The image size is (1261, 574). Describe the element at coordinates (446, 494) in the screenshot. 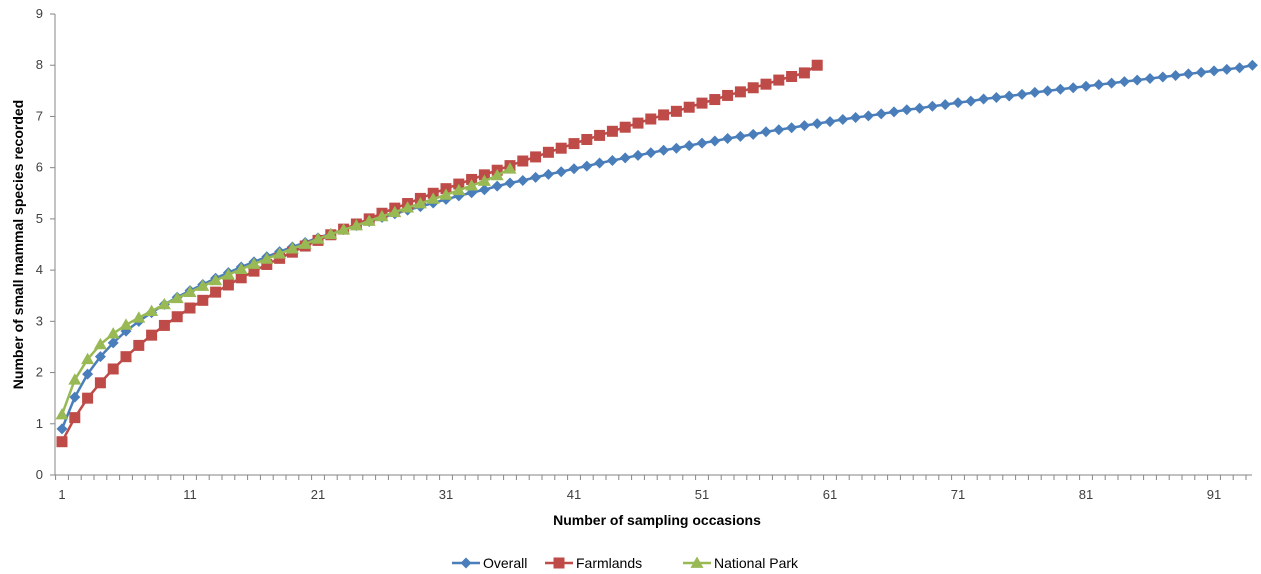

I see `x-tick-label: 31` at that location.